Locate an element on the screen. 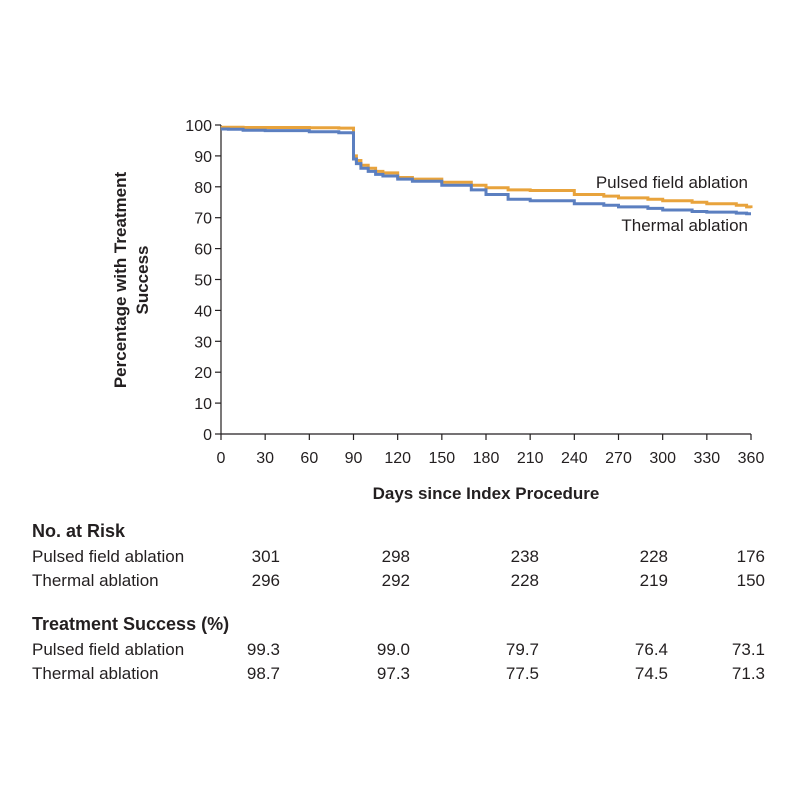 Image resolution: width=800 pixels, height=800 pixels. cell: 98.7 is located at coordinates (263, 673).